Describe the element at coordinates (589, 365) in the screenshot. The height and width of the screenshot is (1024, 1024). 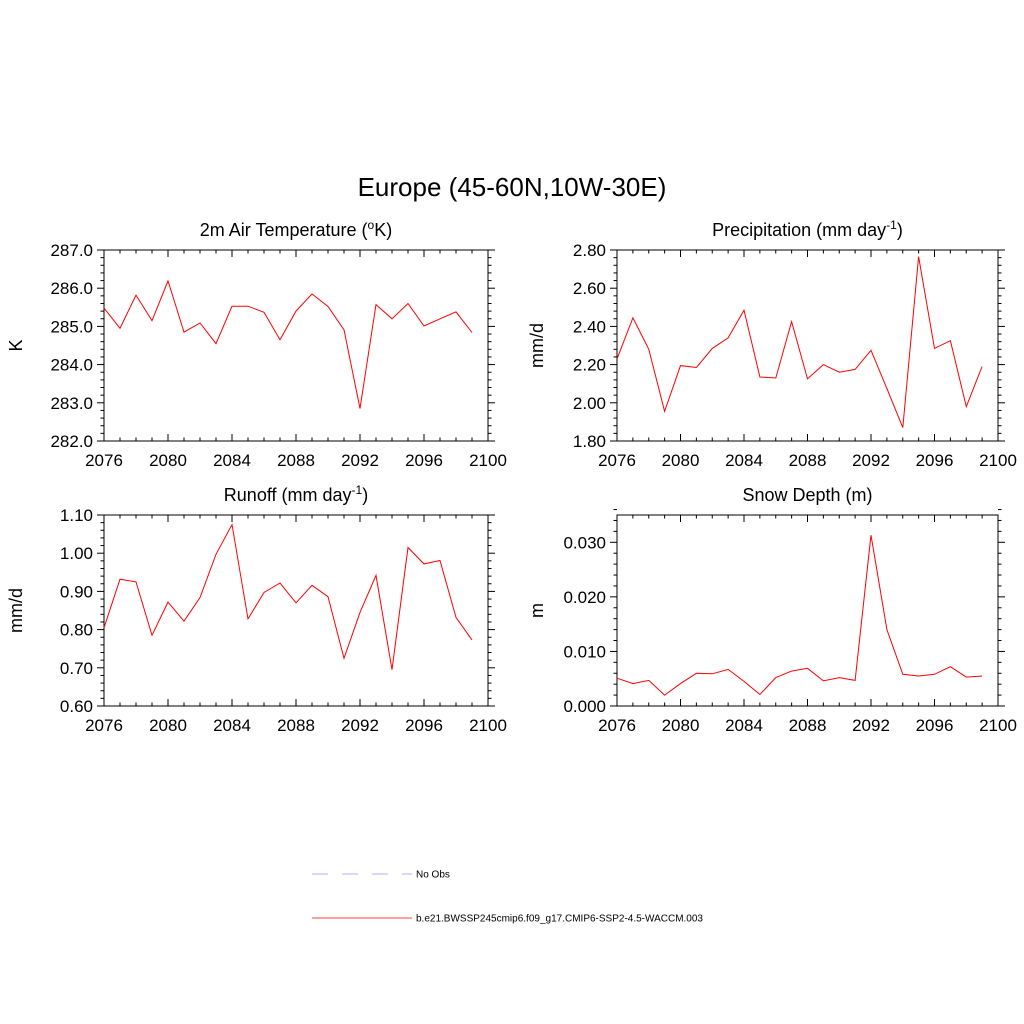
I see `y-tick-label: 2.20` at that location.